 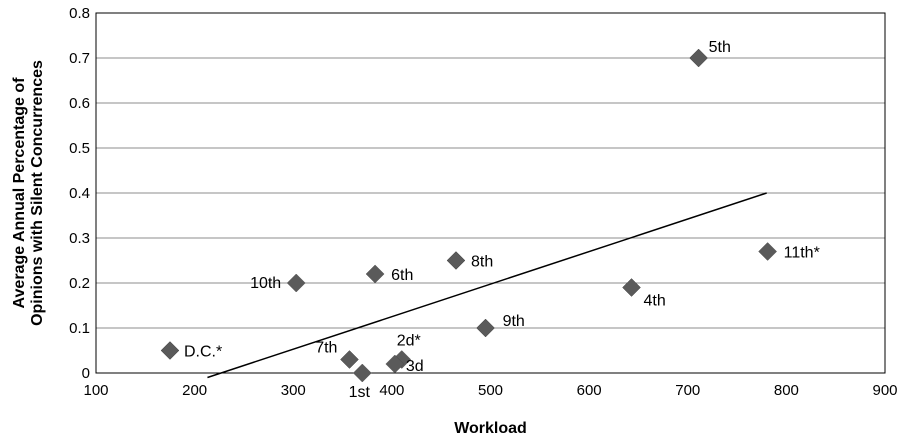 I want to click on y-tick-label: 0.4, so click(x=79, y=193).